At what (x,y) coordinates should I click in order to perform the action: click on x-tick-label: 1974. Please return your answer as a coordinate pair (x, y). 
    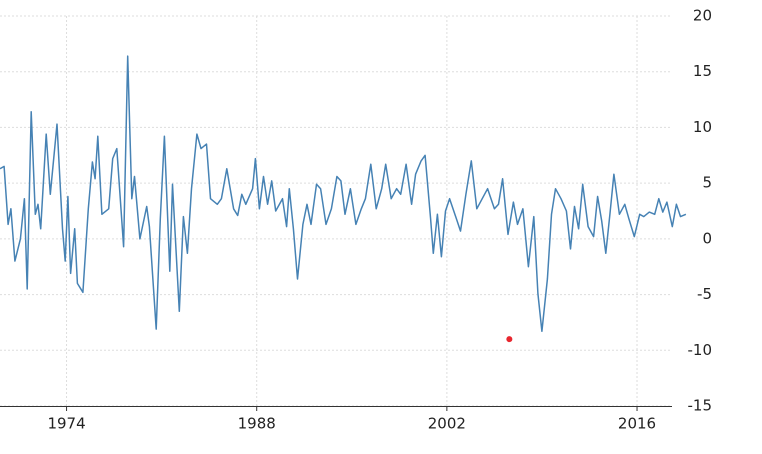
    Looking at the image, I should click on (66, 424).